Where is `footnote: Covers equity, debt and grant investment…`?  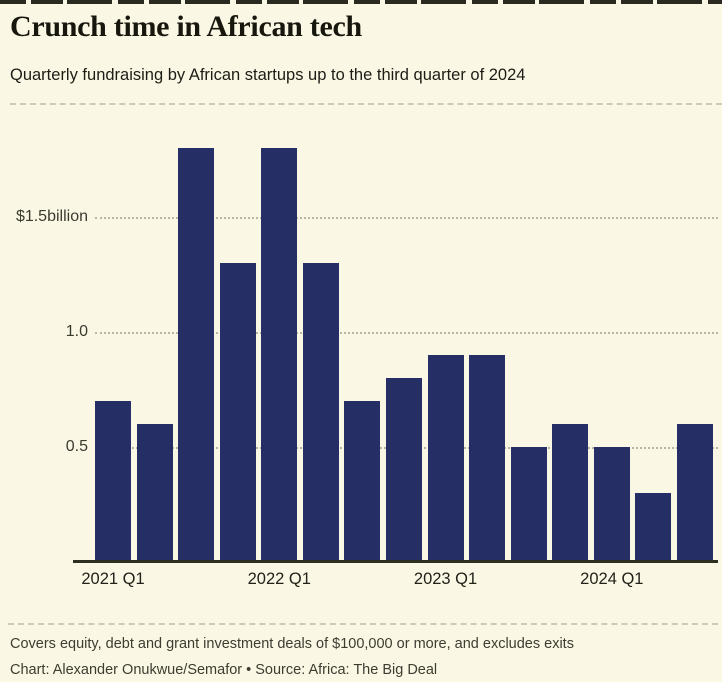
footnote: Covers equity, debt and grant investment… is located at coordinates (292, 644).